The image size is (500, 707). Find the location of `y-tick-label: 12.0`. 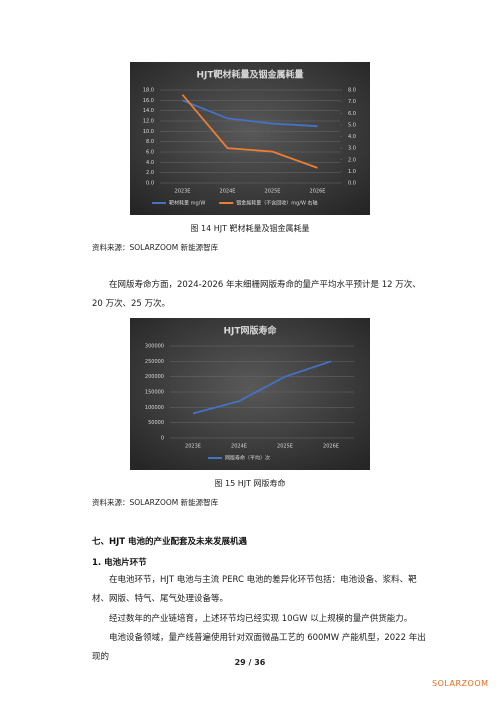

y-tick-label: 12.0 is located at coordinates (148, 122).